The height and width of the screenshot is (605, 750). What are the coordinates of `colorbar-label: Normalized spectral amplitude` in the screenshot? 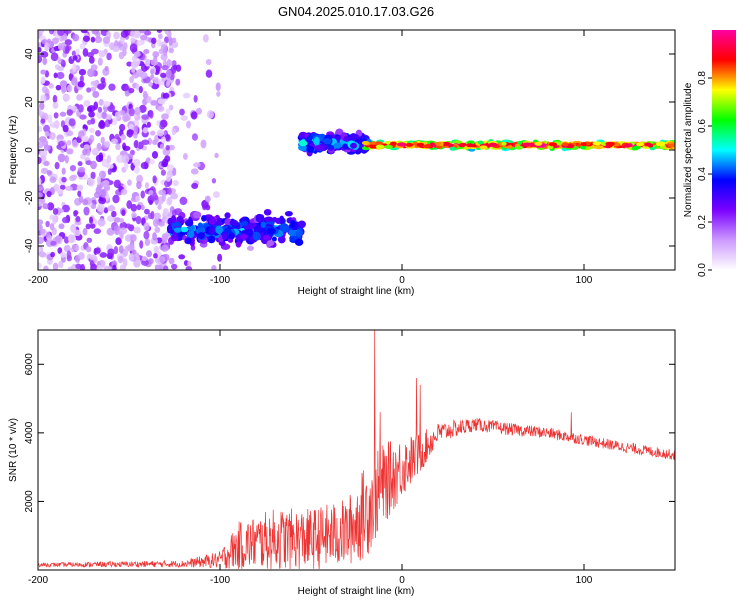 It's located at (688, 149).